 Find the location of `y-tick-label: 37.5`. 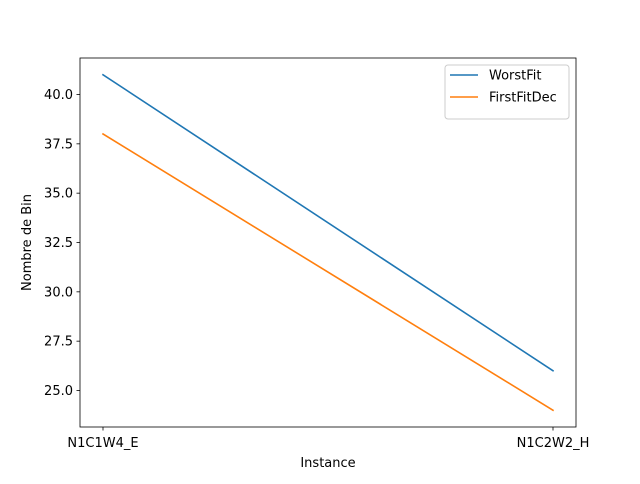

y-tick-label: 37.5 is located at coordinates (58, 144).